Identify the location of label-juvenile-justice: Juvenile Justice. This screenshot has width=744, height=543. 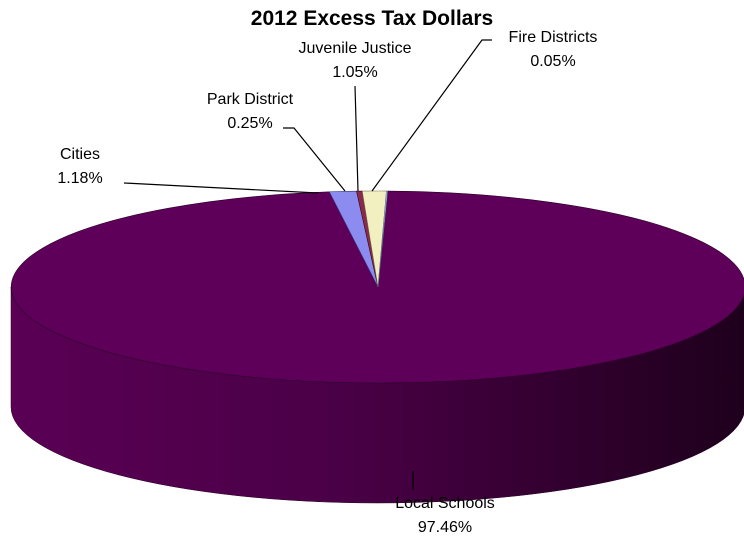
(355, 48).